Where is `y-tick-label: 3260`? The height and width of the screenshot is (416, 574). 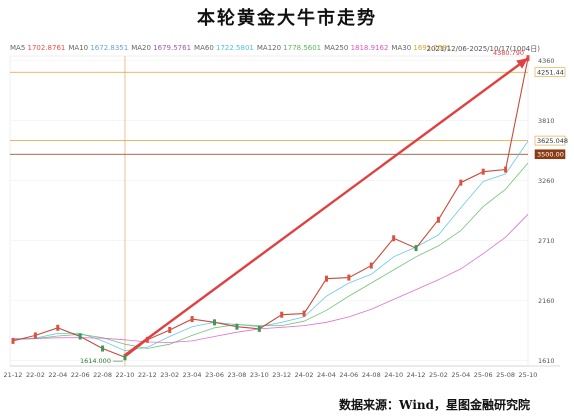
y-tick-label: 3260 is located at coordinates (546, 181).